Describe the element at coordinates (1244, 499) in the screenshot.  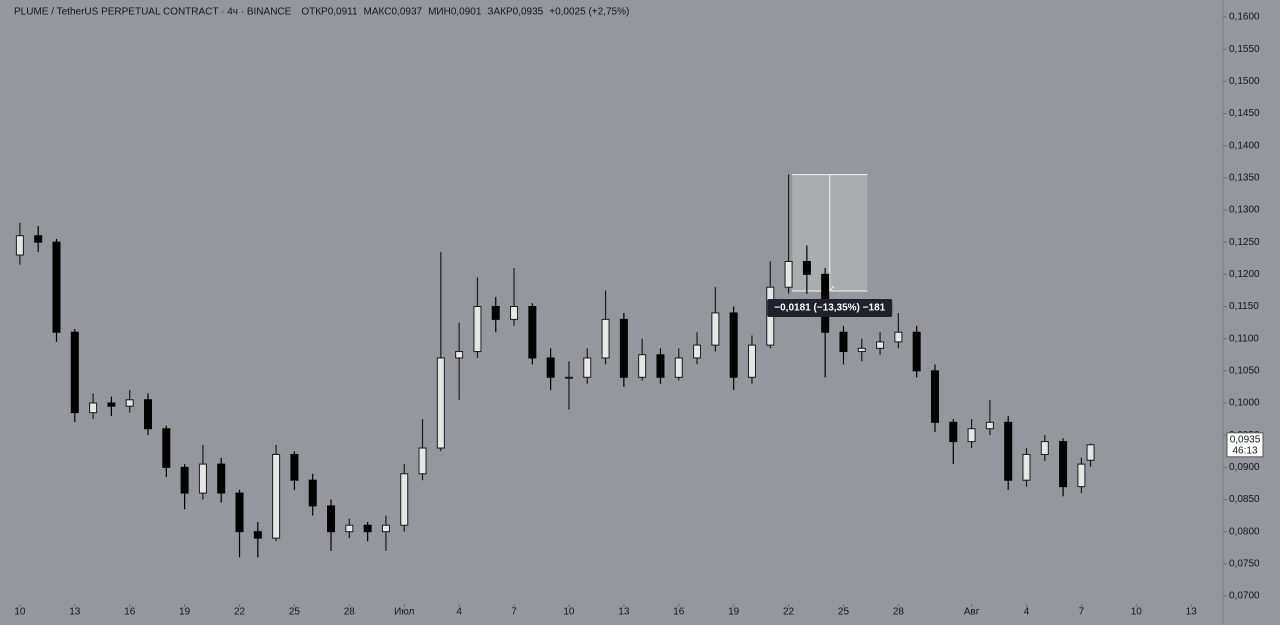
I see `y-tick-label: 0,0850` at that location.